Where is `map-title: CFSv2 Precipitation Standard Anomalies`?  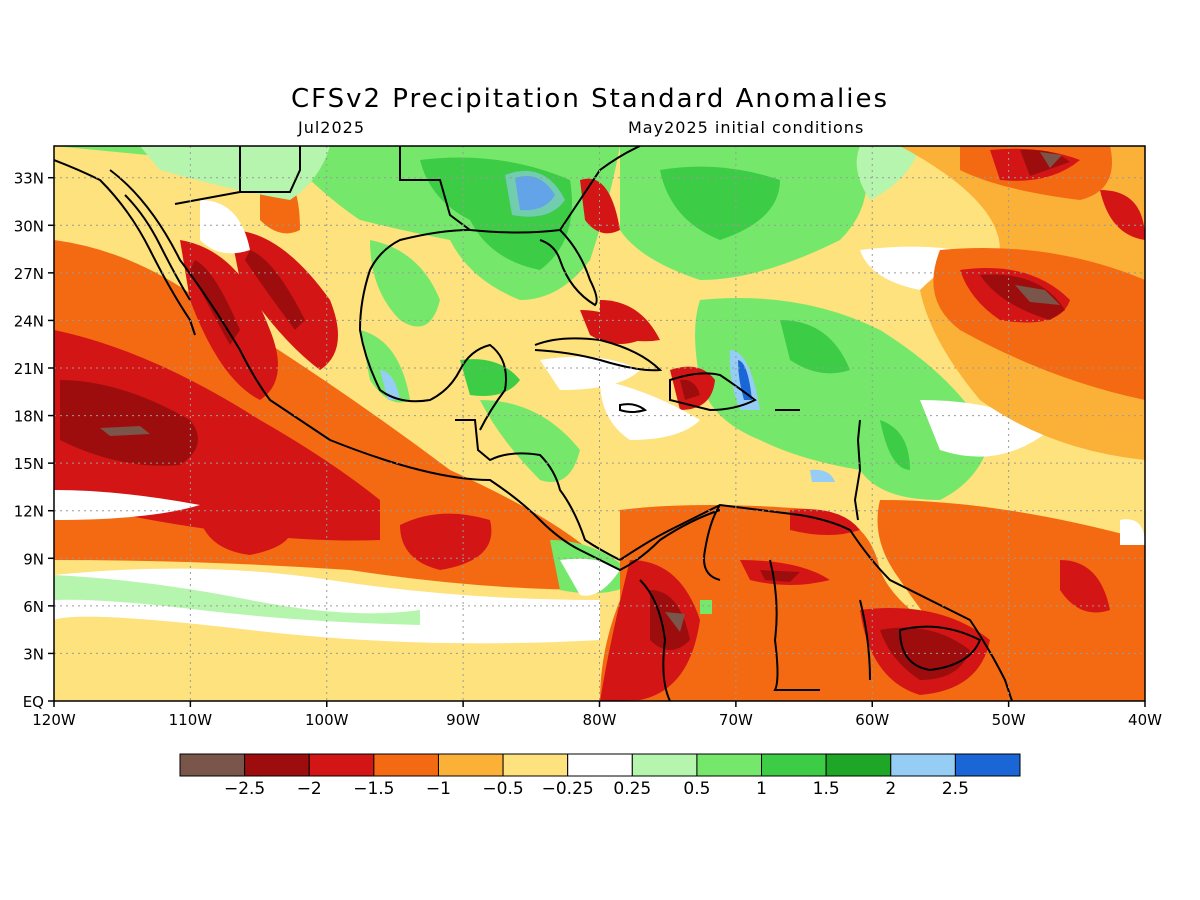
map-title: CFSv2 Precipitation Standard Anomalies is located at coordinates (590, 99).